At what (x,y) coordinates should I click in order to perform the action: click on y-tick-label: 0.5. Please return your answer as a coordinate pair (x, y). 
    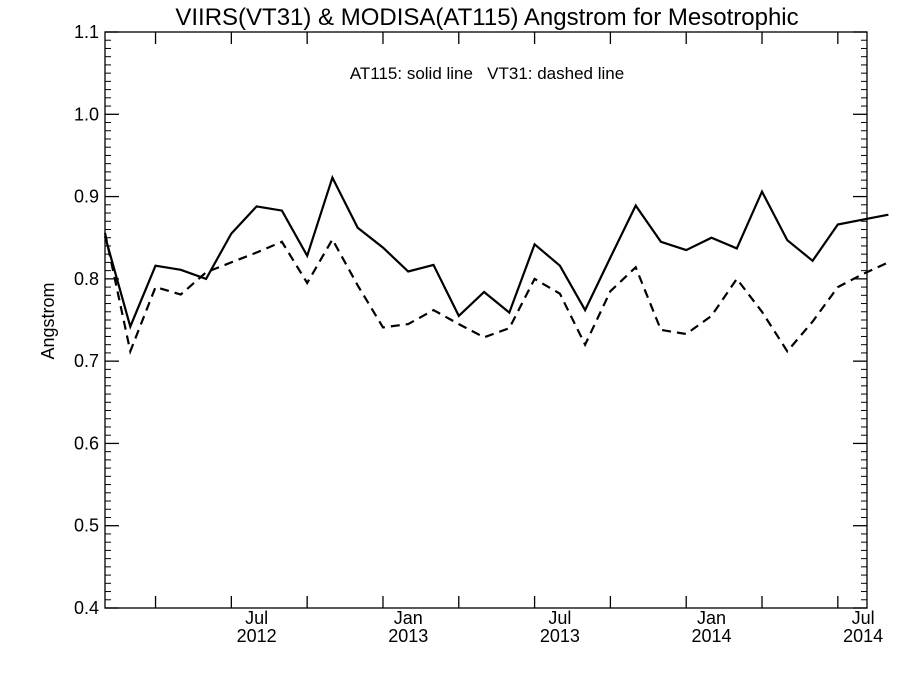
    Looking at the image, I should click on (86, 526).